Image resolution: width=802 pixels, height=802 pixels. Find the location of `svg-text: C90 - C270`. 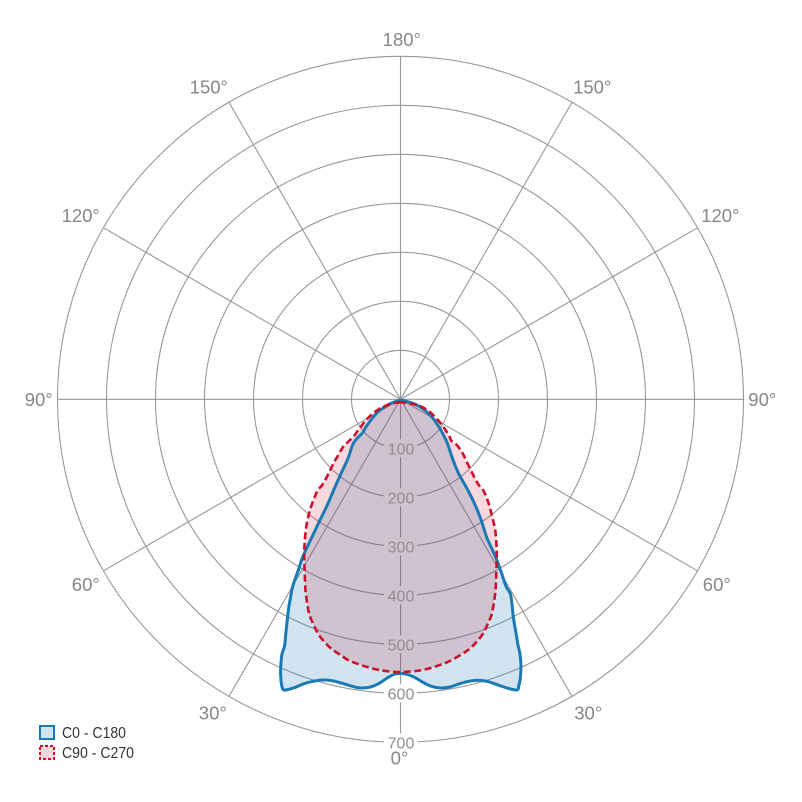

svg-text: C90 - C270 is located at coordinates (98, 753).